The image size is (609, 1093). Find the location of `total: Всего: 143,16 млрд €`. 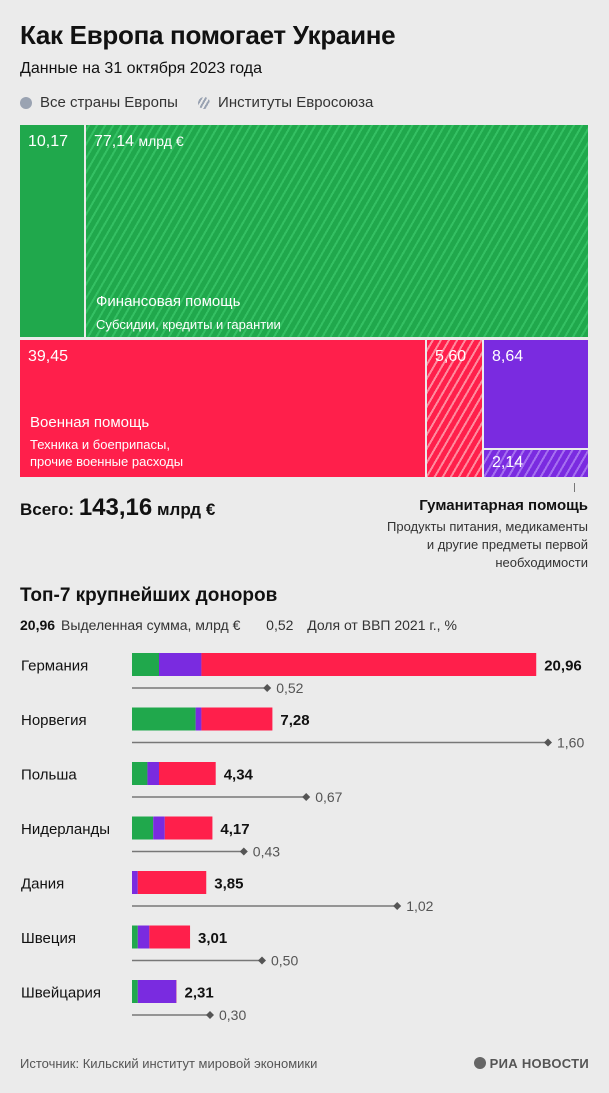

total: Всего: 143,16 млрд € is located at coordinates (117, 508).